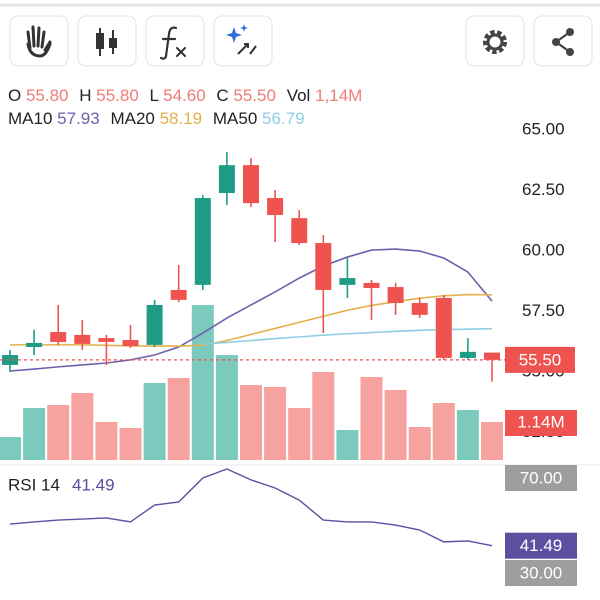 This screenshot has width=600, height=600. What do you see at coordinates (495, 41) in the screenshot?
I see `settings-button` at bounding box center [495, 41].